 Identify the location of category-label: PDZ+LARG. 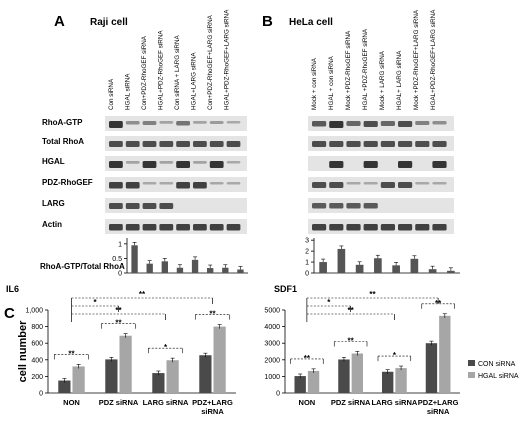
(212, 402).